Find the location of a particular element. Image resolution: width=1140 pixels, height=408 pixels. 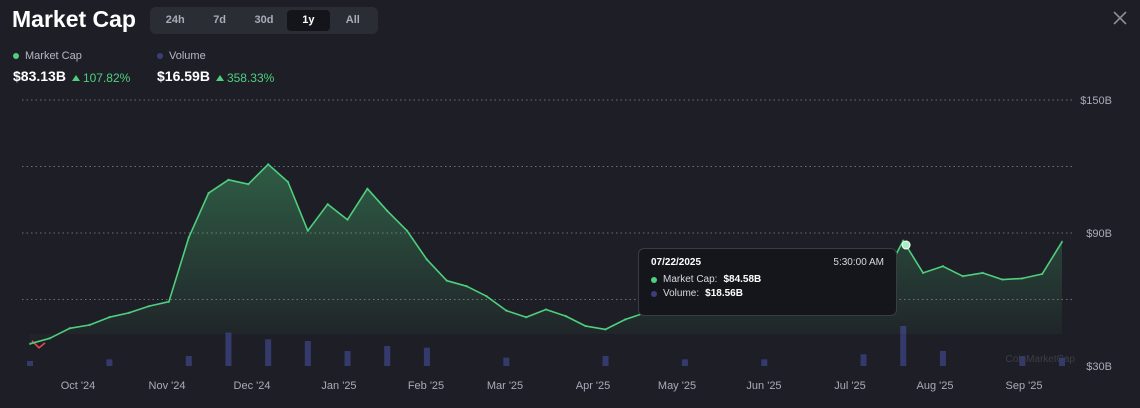

volume-change-value: 358.33% is located at coordinates (250, 78).